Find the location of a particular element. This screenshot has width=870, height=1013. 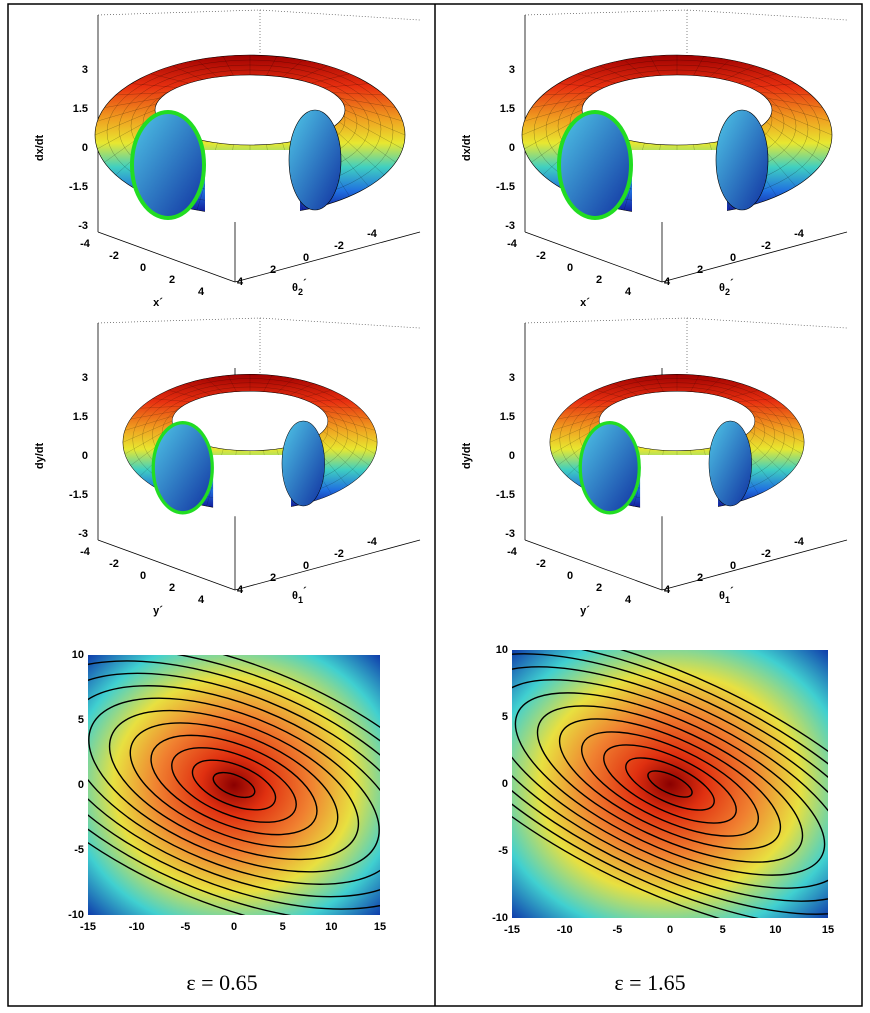

x-tick-label: 4 is located at coordinates (201, 292).